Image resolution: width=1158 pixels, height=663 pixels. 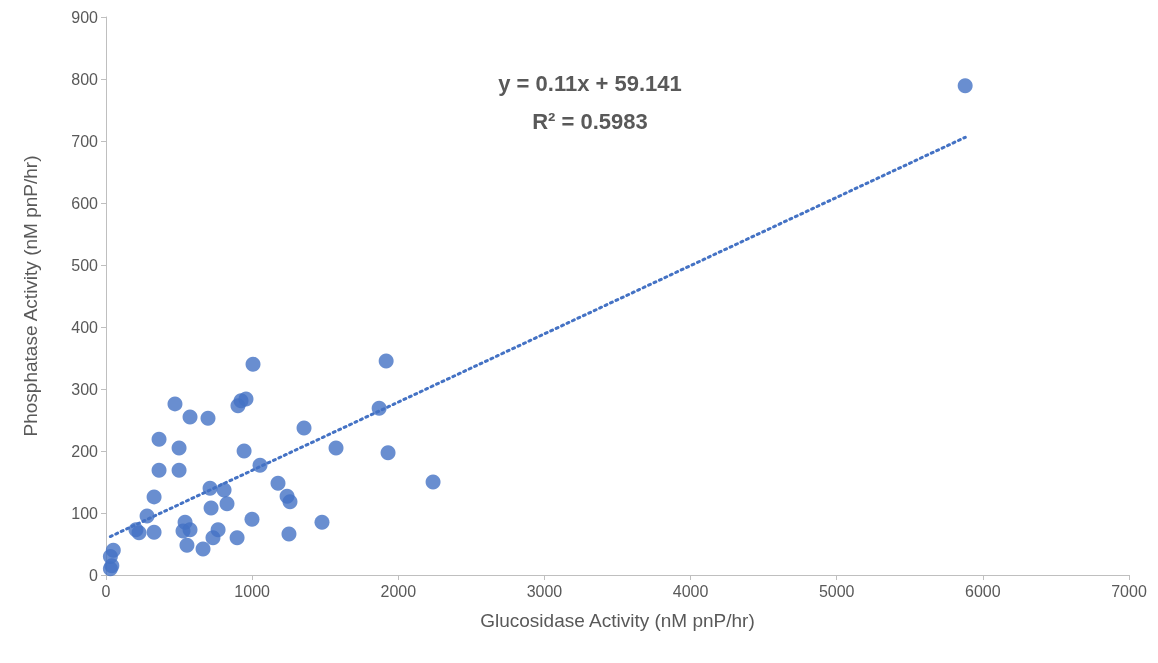 I want to click on x-tick-label: 6000, so click(x=983, y=591).